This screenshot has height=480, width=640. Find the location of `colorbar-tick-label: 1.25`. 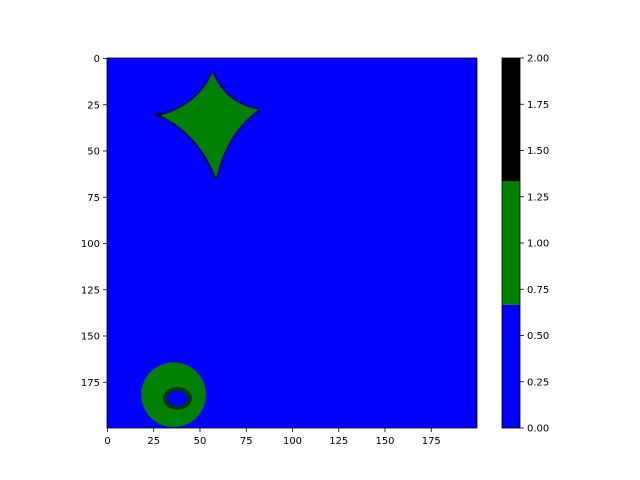

colorbar-tick-label: 1.25 is located at coordinates (538, 197).